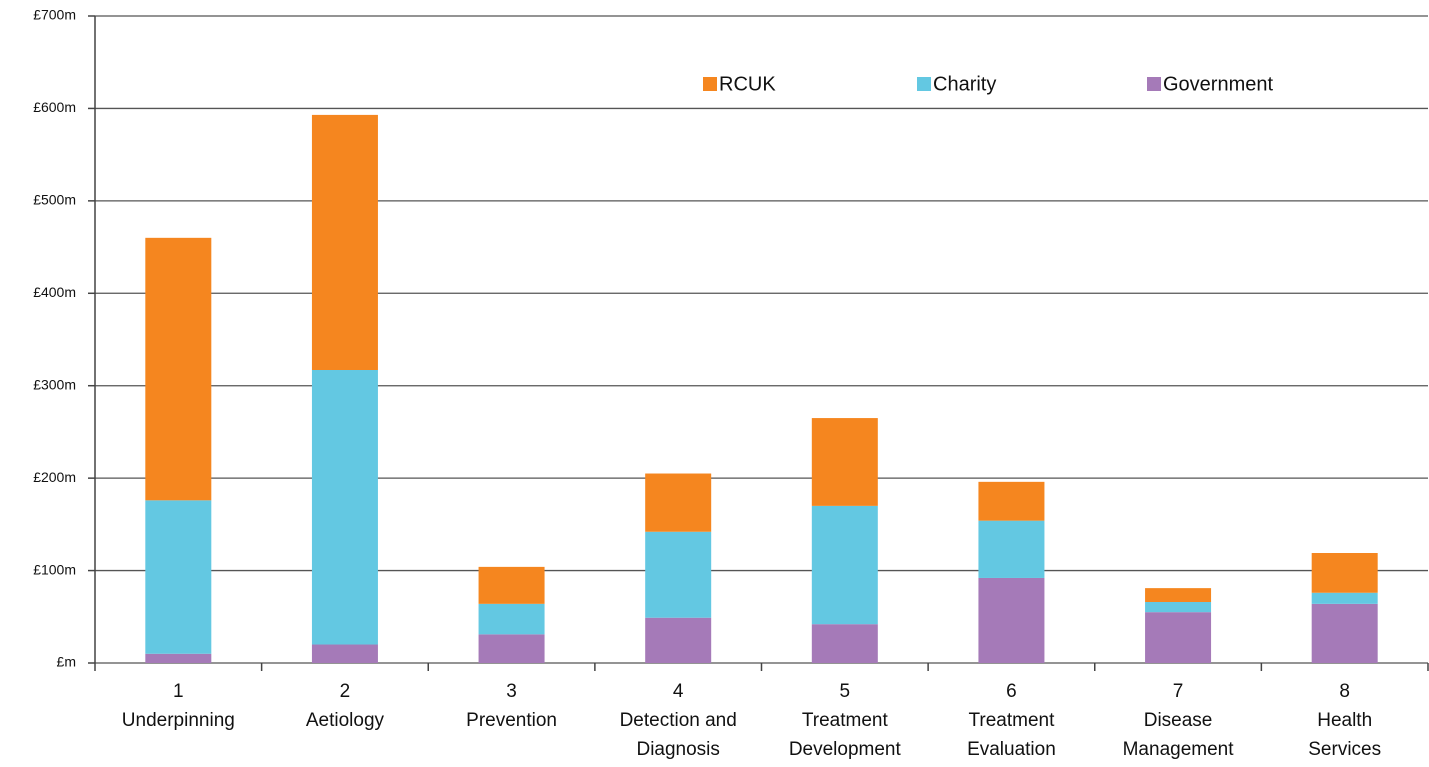 The width and height of the screenshot is (1429, 767). Describe the element at coordinates (678, 720) in the screenshot. I see `x-tick-label: Detection and` at that location.